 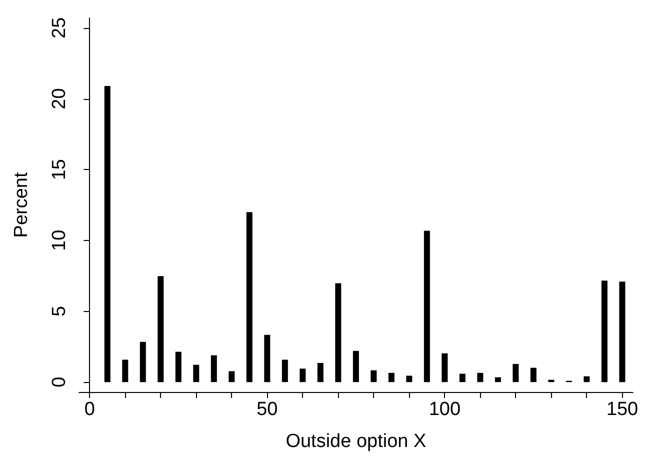 What do you see at coordinates (59, 382) in the screenshot?
I see `y-tick-label: 0` at bounding box center [59, 382].